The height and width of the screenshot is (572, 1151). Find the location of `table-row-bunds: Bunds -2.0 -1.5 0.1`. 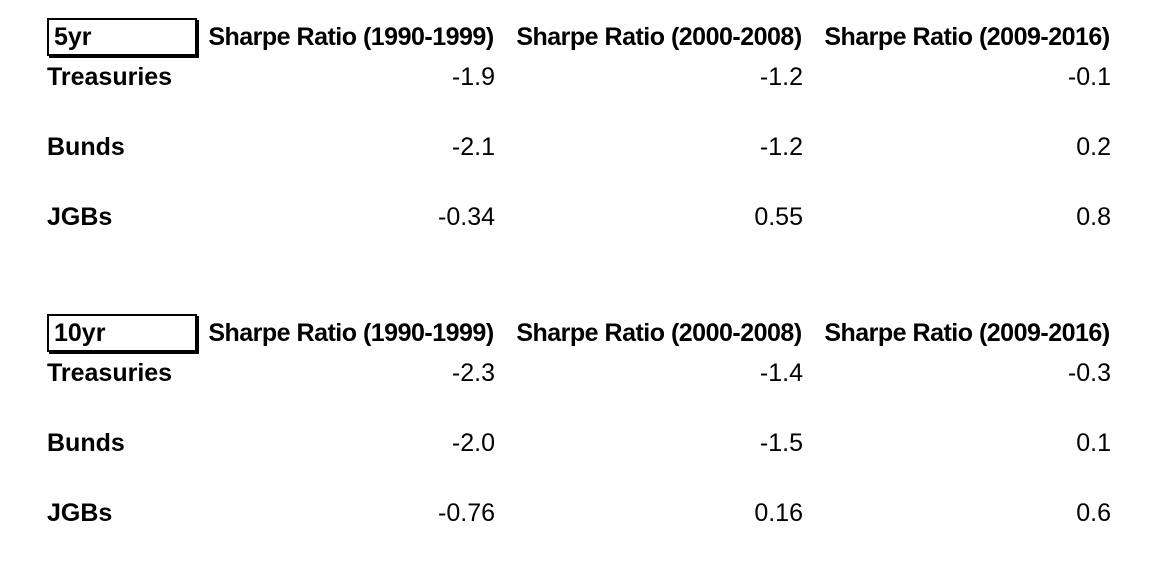

table-row-bunds: Bunds -2.0 -1.5 0.1 is located at coordinates (584, 457).